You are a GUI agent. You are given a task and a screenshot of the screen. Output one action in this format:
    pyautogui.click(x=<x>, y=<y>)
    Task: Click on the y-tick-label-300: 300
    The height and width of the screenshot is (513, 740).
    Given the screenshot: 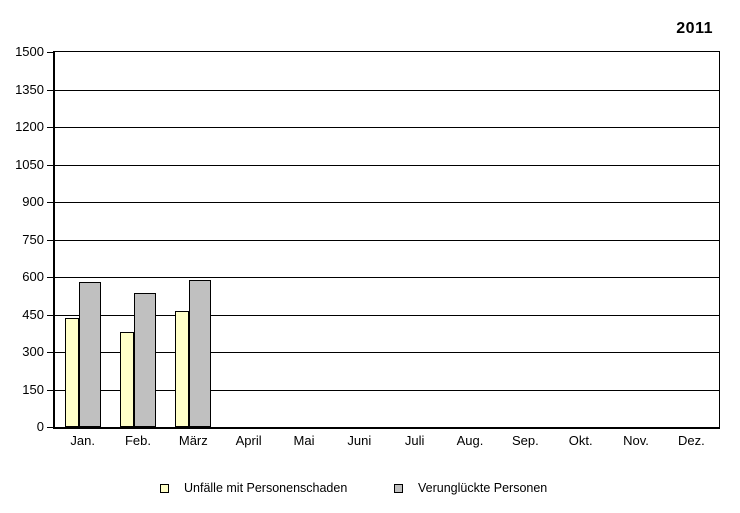 What is the action you would take?
    pyautogui.click(x=33, y=351)
    